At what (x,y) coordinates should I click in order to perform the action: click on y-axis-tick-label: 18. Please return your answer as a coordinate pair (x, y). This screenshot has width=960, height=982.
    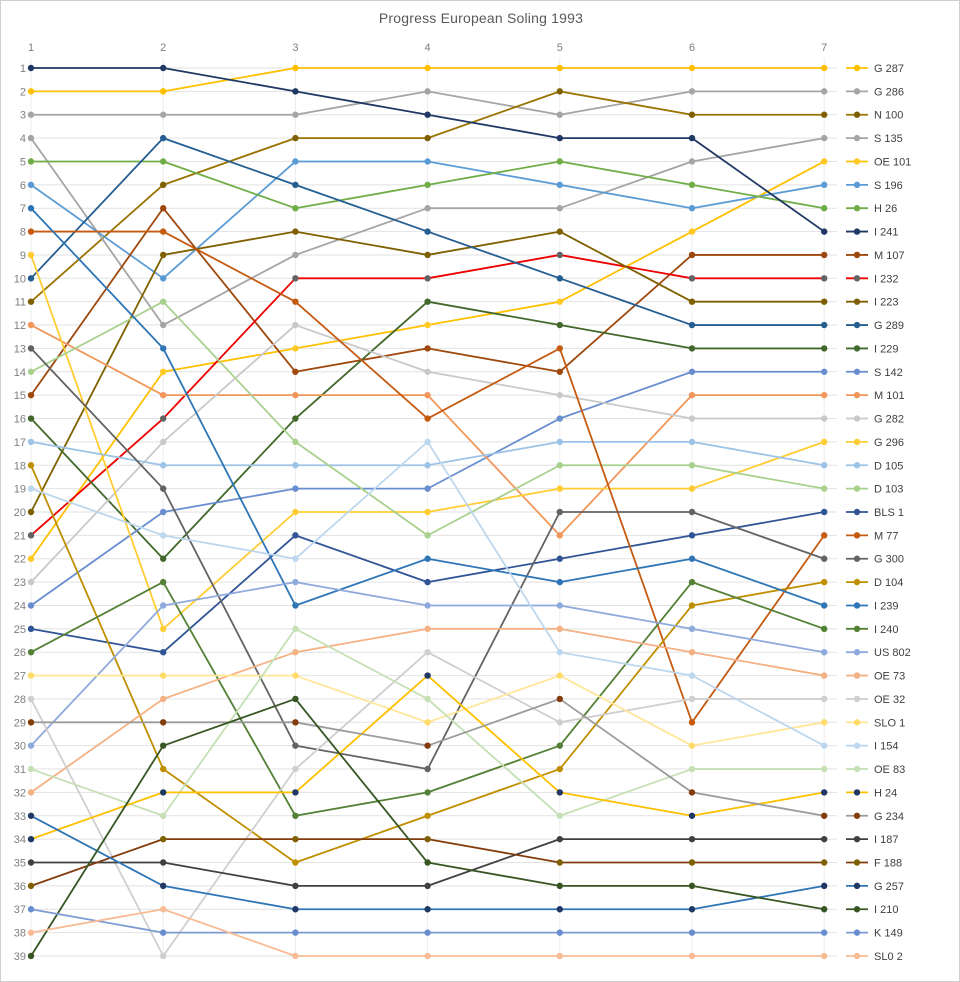
    Looking at the image, I should click on (20, 466).